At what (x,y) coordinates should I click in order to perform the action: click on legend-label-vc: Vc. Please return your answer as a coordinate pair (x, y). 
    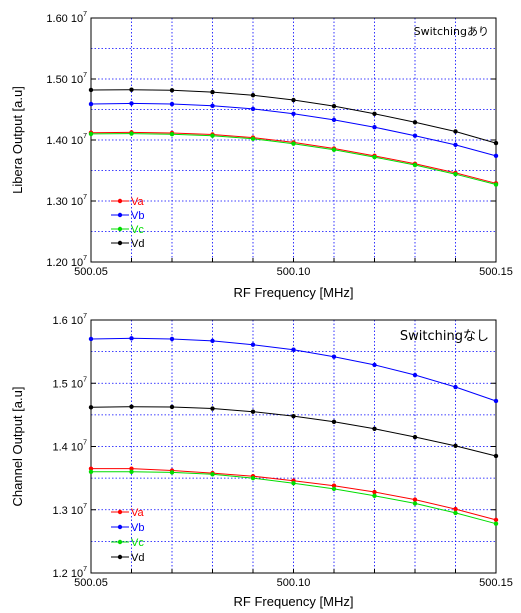
    Looking at the image, I should click on (137, 230).